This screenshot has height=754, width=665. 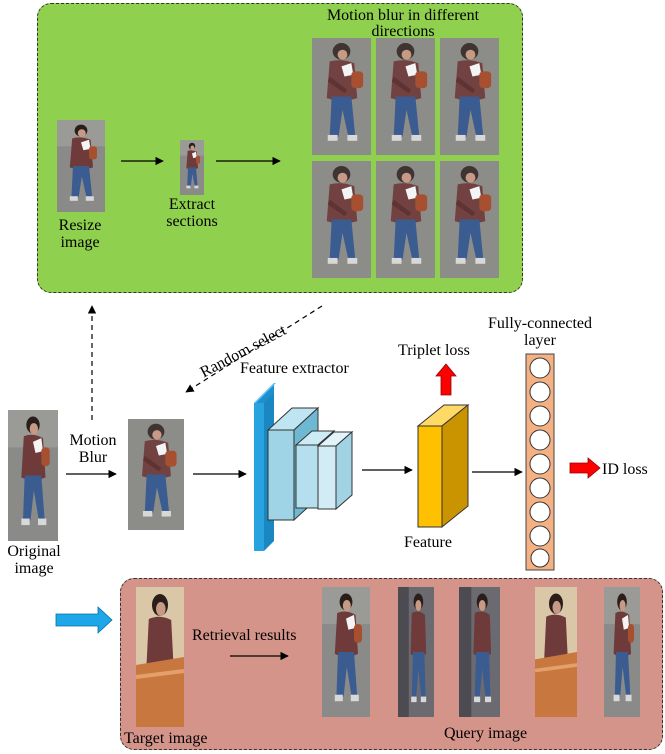 I want to click on retrieval-results-label: Retrieval results, so click(x=244, y=635).